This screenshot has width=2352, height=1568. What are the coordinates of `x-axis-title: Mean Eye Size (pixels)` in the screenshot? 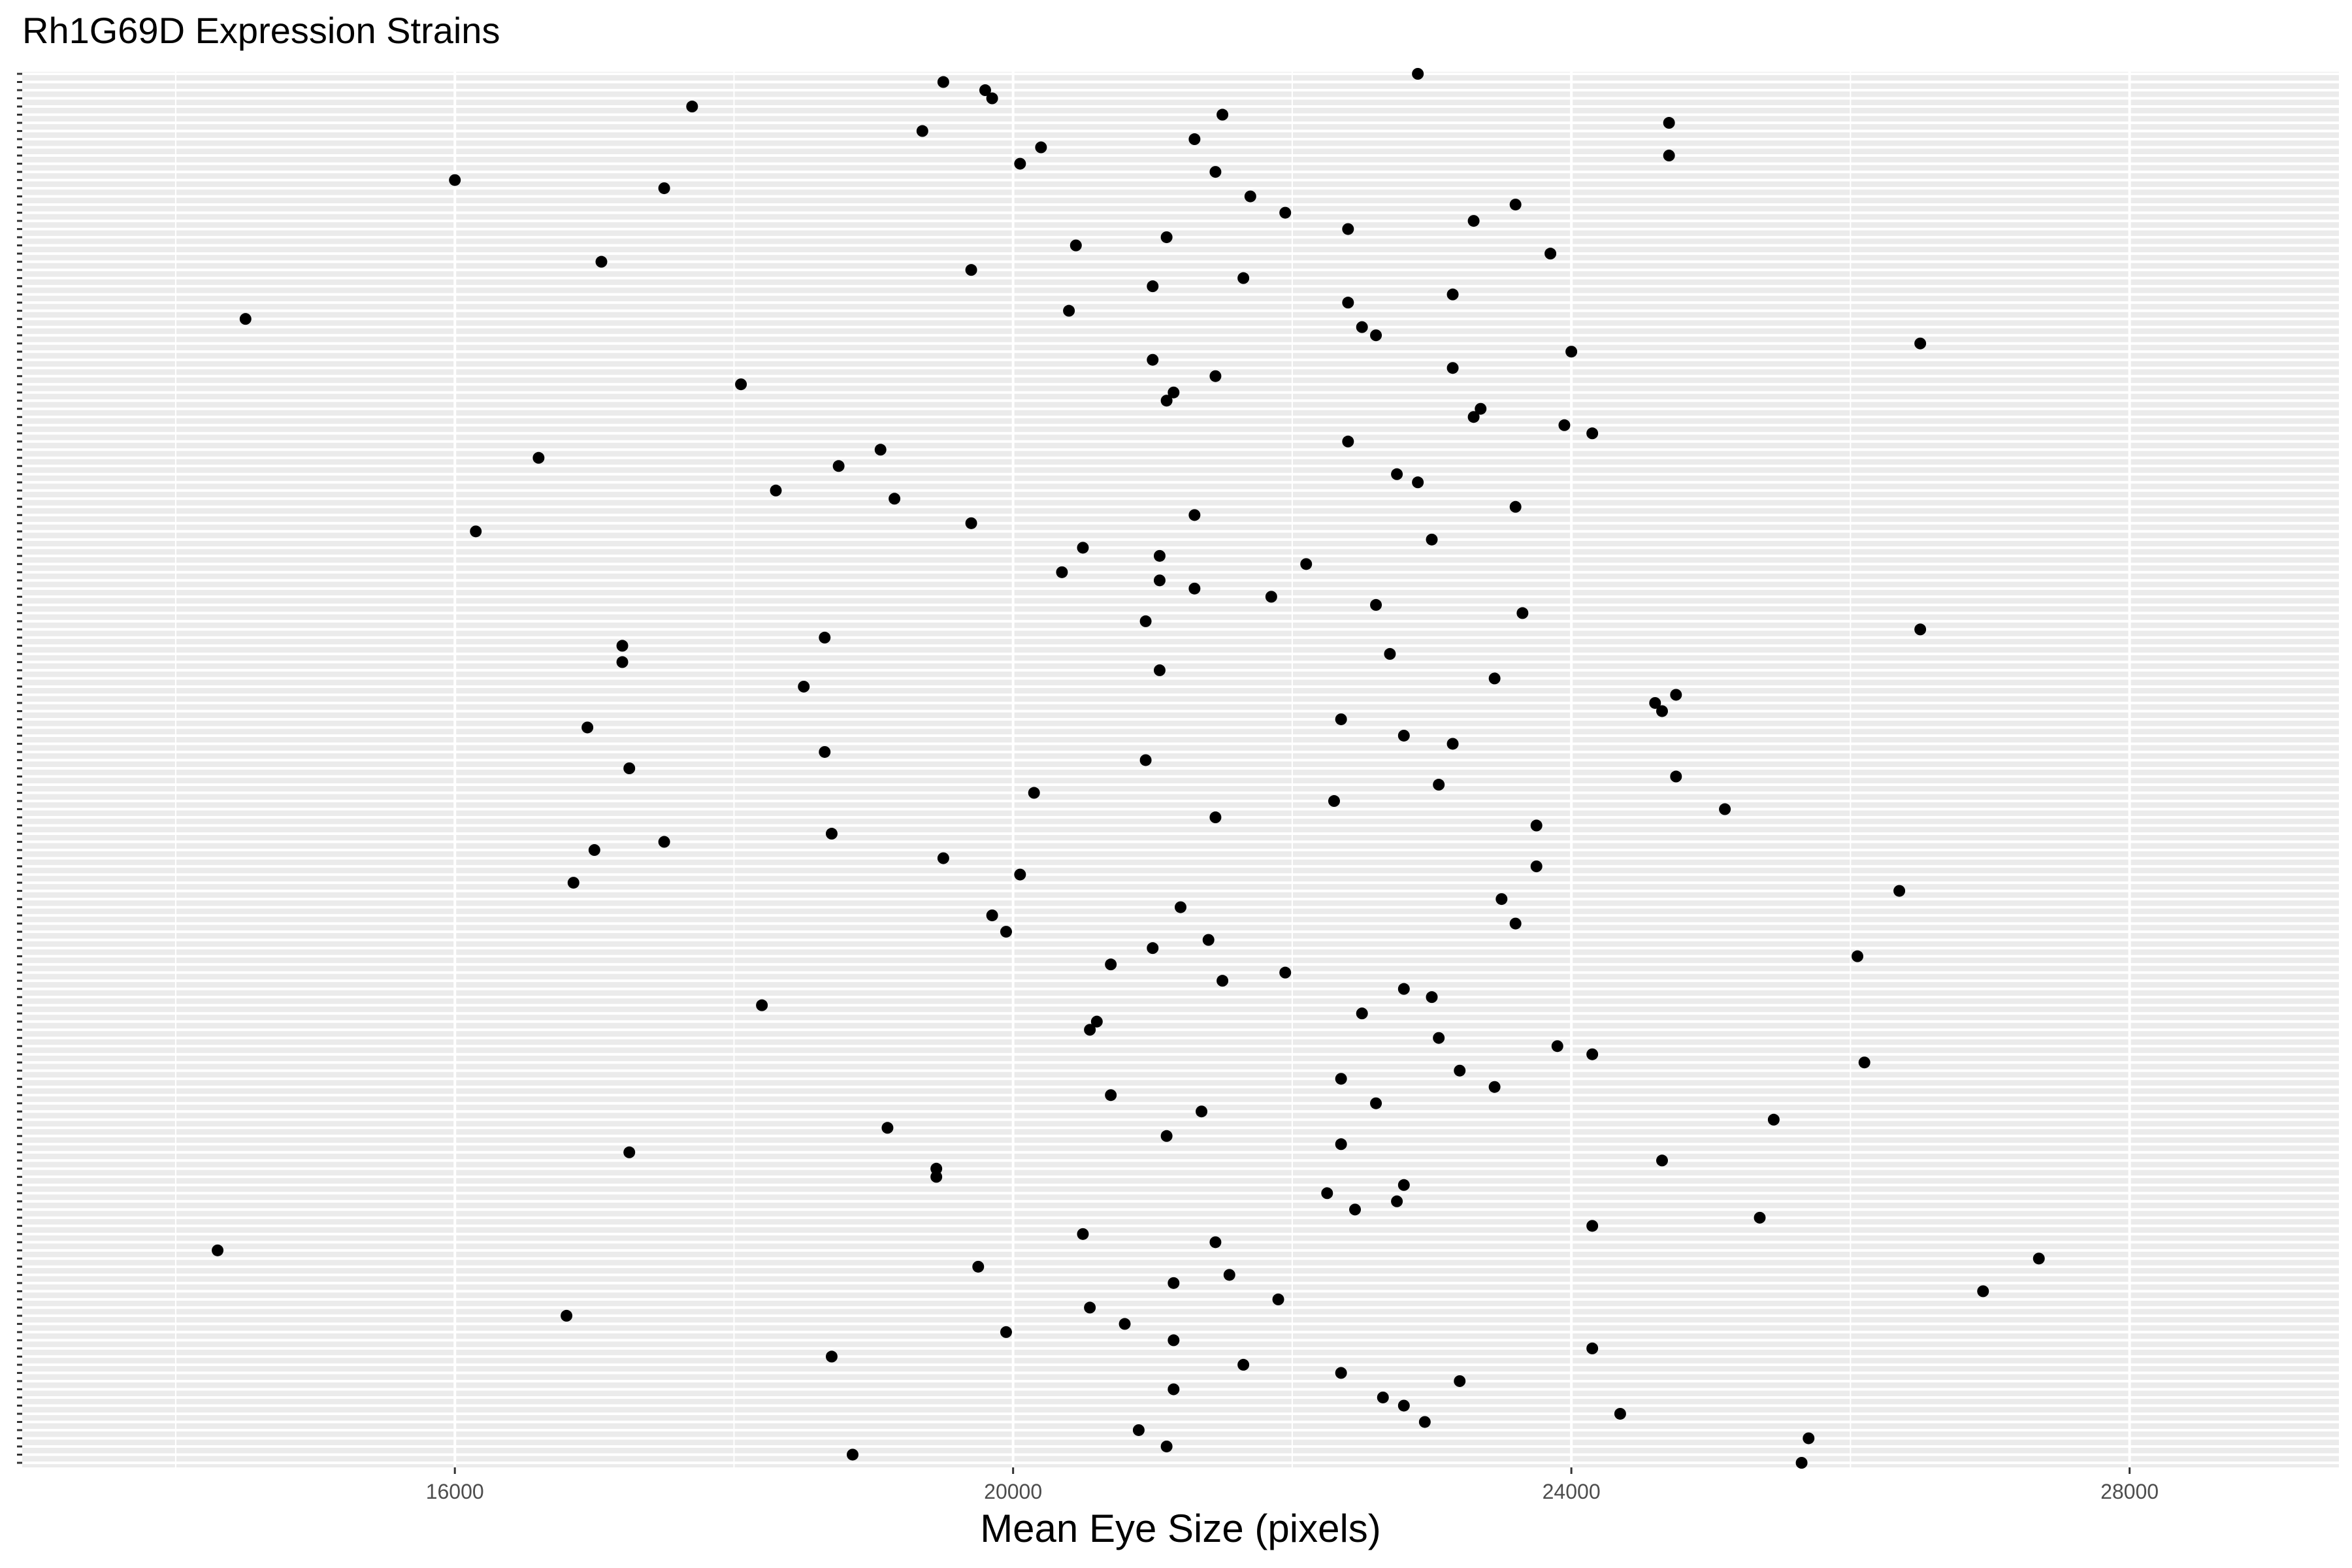 It's located at (1180, 1528).